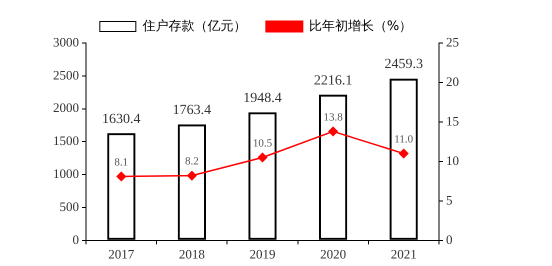 This screenshot has width=552, height=266. Describe the element at coordinates (191, 254) in the screenshot. I see `x-tick-label: 2018` at that location.